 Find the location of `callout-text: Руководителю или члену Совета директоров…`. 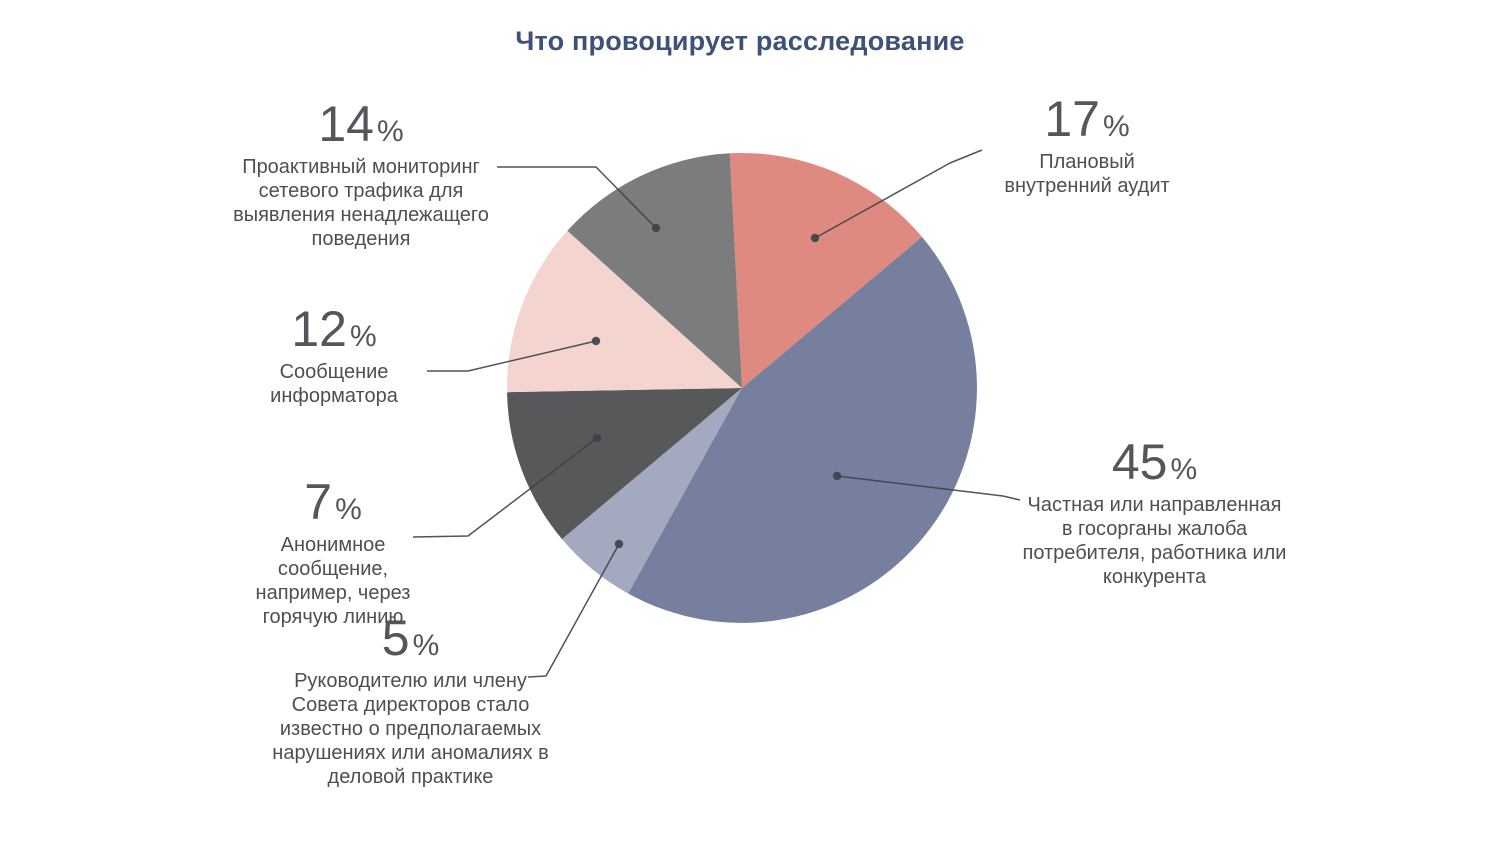

callout-text: Руководителю или члену Совета директоров… is located at coordinates (410, 729).